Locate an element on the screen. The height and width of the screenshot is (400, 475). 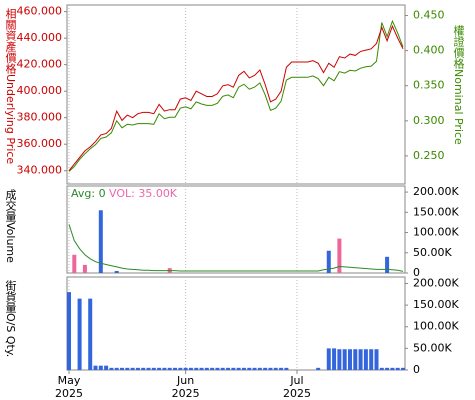
right-axis-title: 權證價格Nominal Price is located at coordinates (458, 85).